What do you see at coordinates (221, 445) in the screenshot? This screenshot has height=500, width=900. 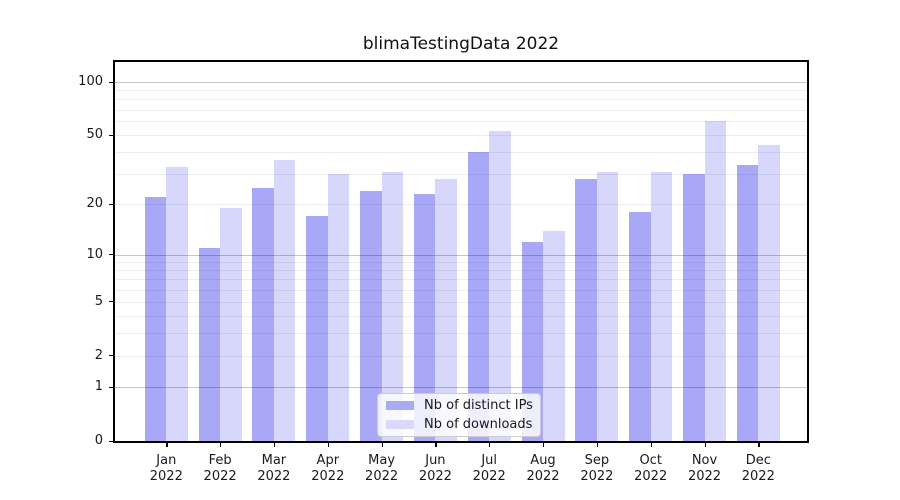 I see `x-tick-mark-feb-2022` at bounding box center [221, 445].